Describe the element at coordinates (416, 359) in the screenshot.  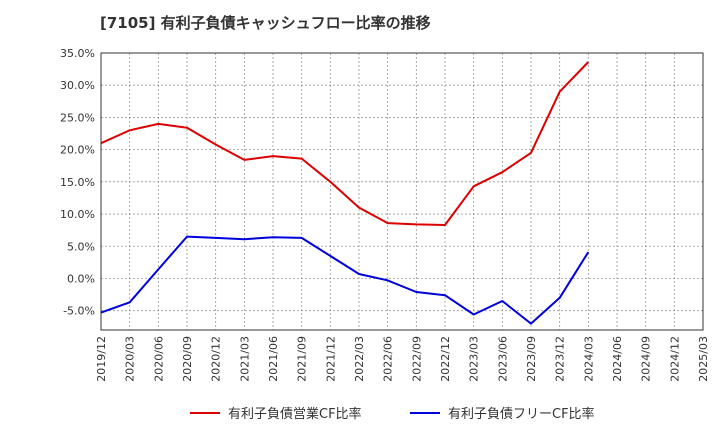
I see `x-tick-label: 2022/09` at that location.